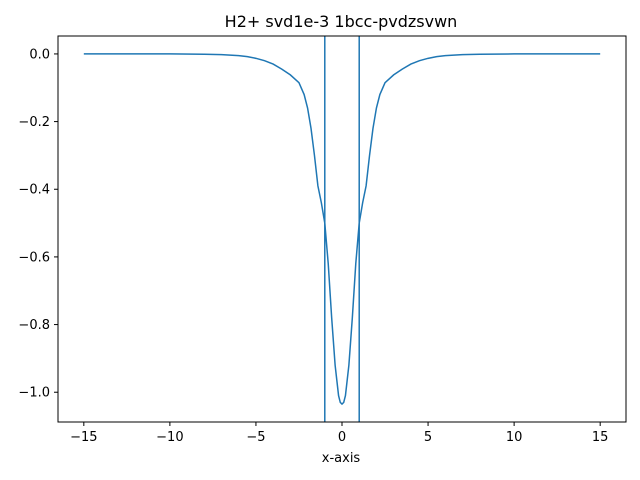 The width and height of the screenshot is (640, 480). What do you see at coordinates (428, 437) in the screenshot?
I see `x-tick-label: 5` at bounding box center [428, 437].